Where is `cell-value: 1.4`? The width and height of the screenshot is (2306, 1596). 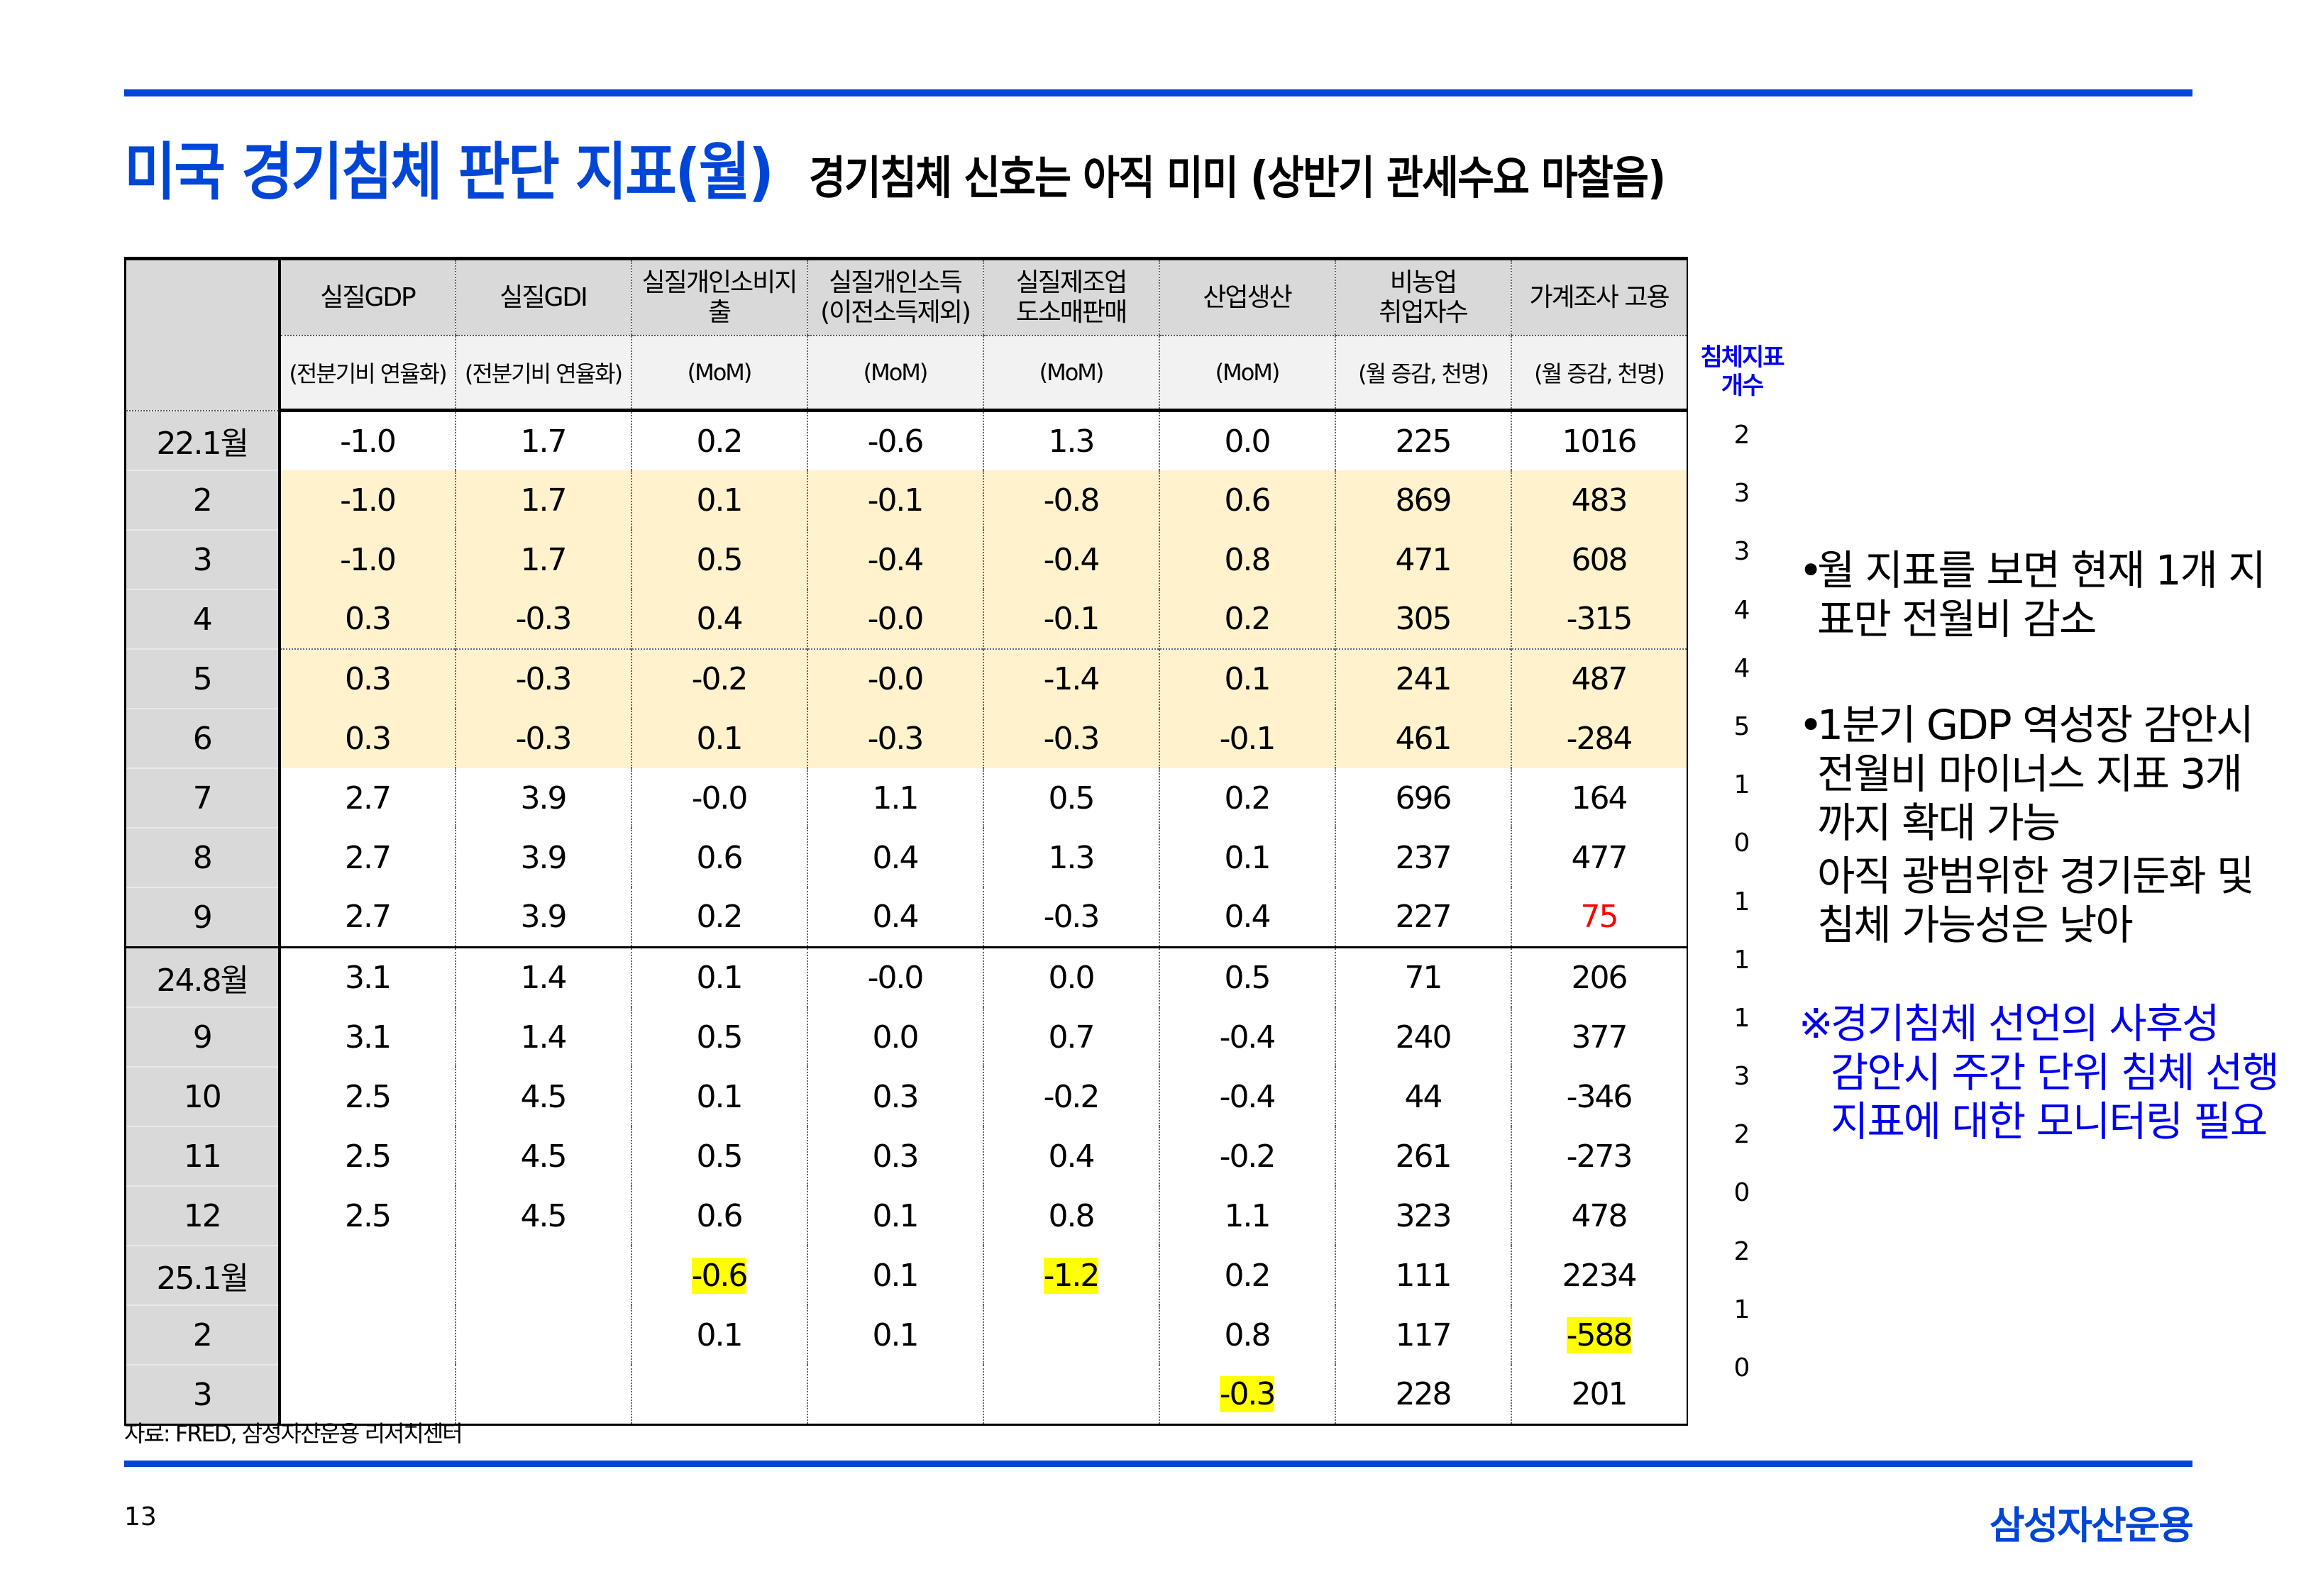 cell-value: 1.4 is located at coordinates (544, 1037).